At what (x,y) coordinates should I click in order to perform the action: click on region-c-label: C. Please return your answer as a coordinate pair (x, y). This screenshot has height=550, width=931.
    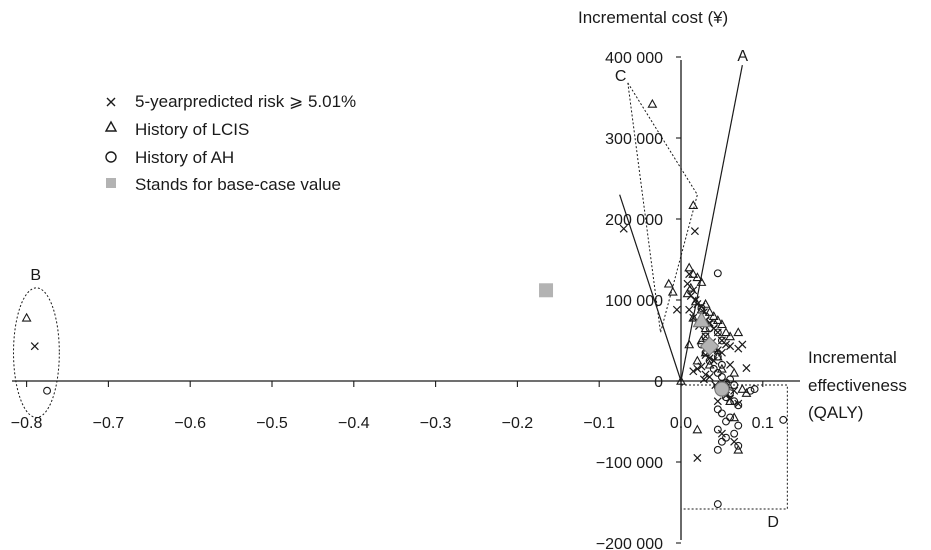
    Looking at the image, I should click on (621, 76).